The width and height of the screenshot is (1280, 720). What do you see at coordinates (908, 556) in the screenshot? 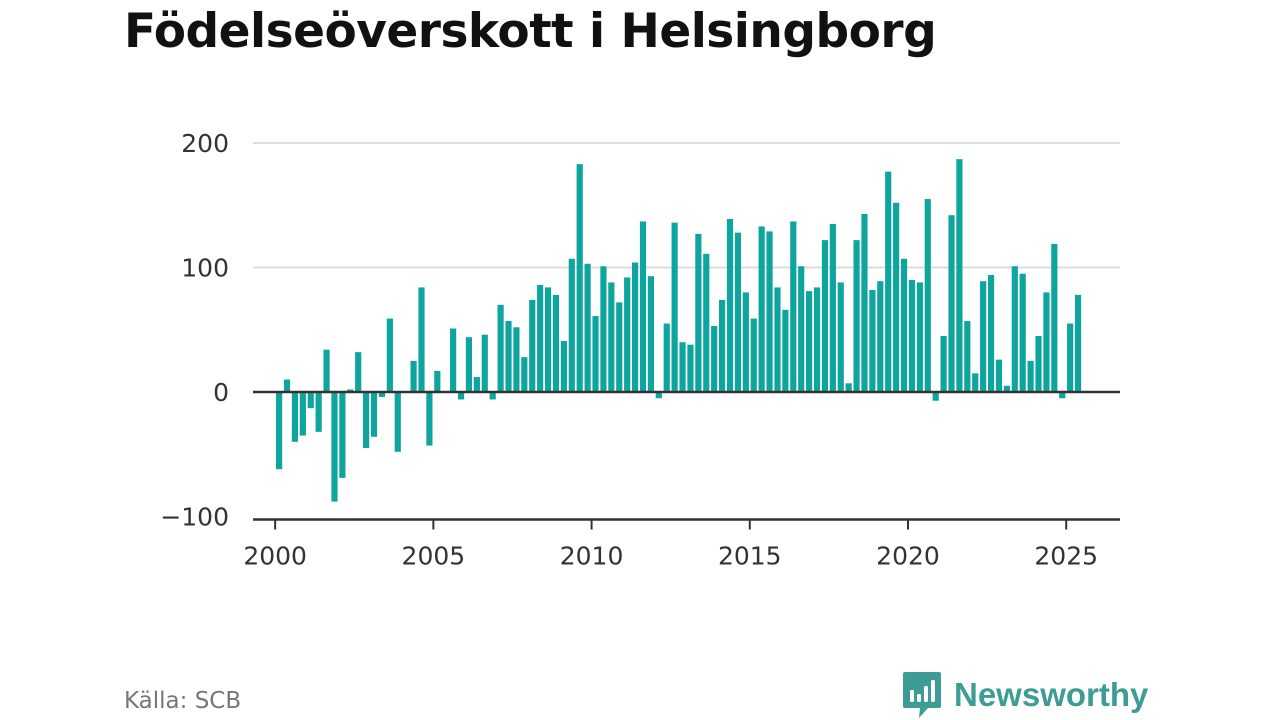
I see `x-tick-label: 2020` at bounding box center [908, 556].